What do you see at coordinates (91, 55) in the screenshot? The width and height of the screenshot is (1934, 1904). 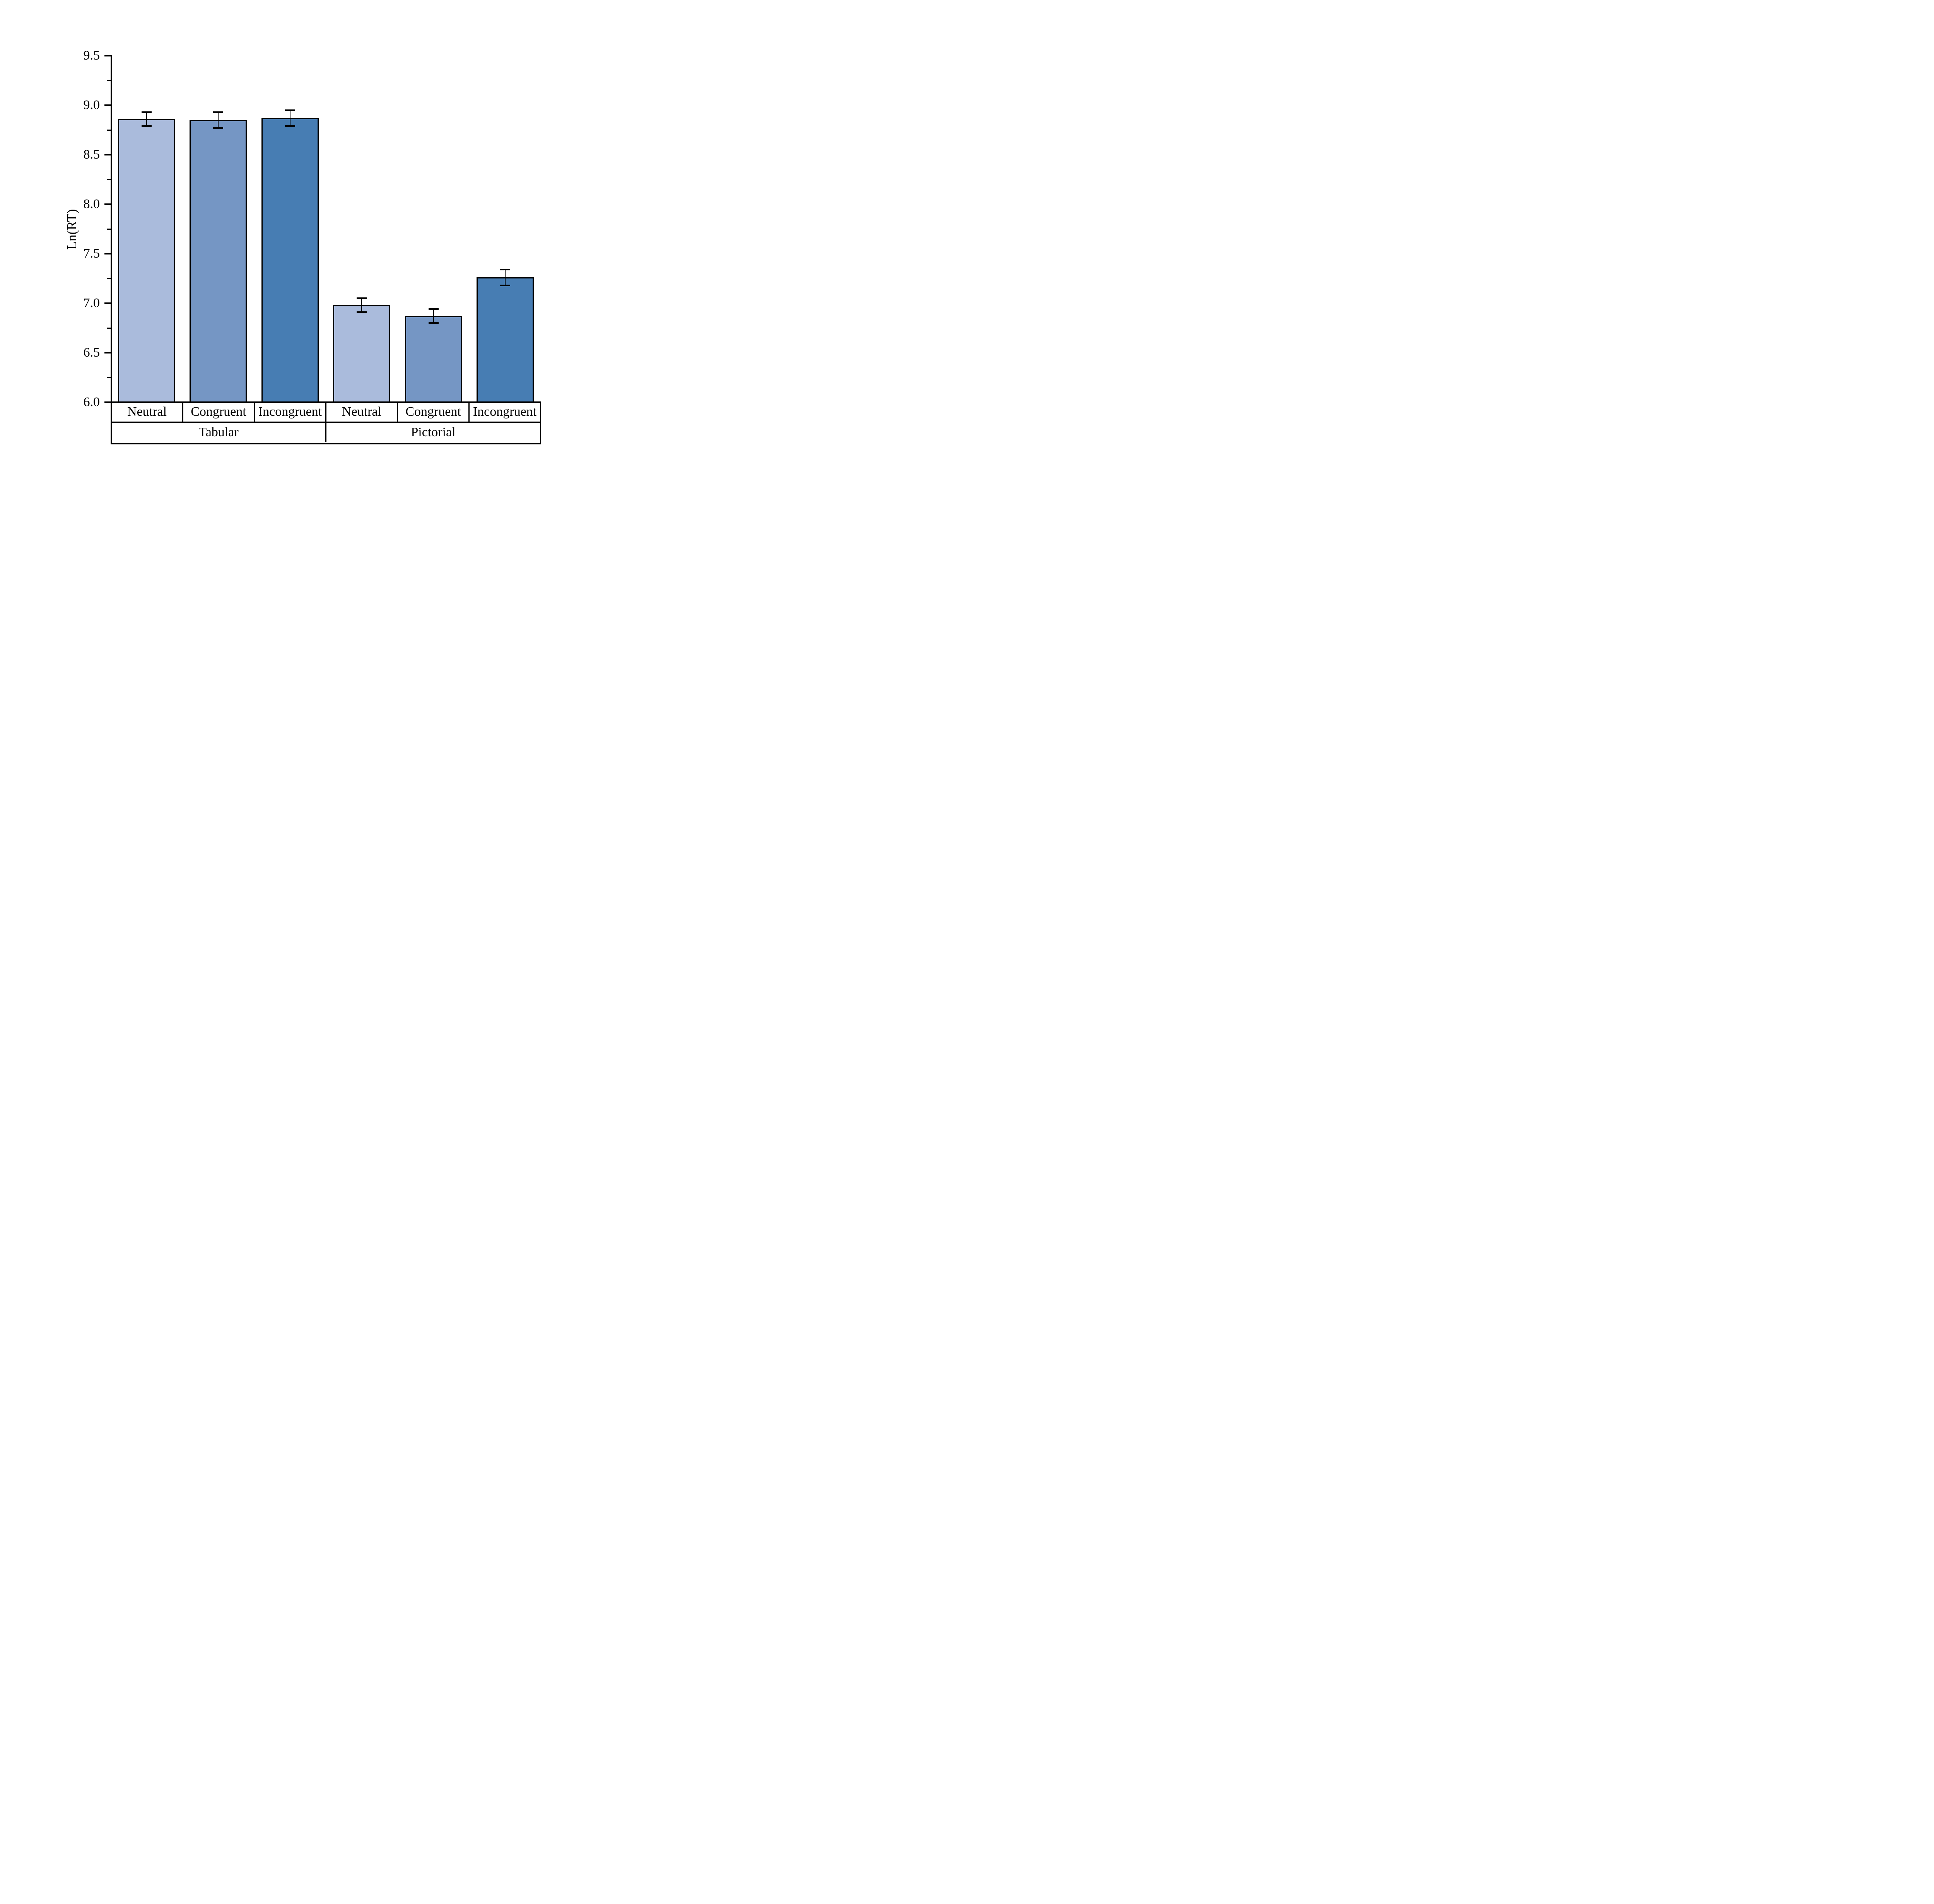 I see `y-tick-label: 9.5` at bounding box center [91, 55].